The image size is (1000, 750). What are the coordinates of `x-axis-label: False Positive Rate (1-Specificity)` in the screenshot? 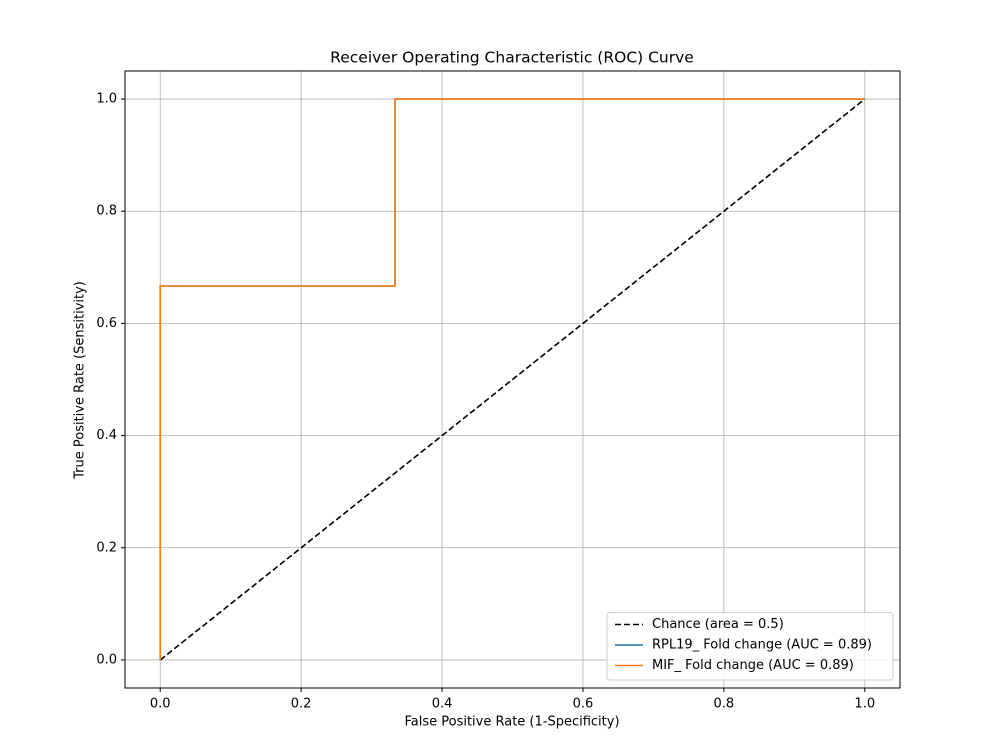 It's located at (511, 722).